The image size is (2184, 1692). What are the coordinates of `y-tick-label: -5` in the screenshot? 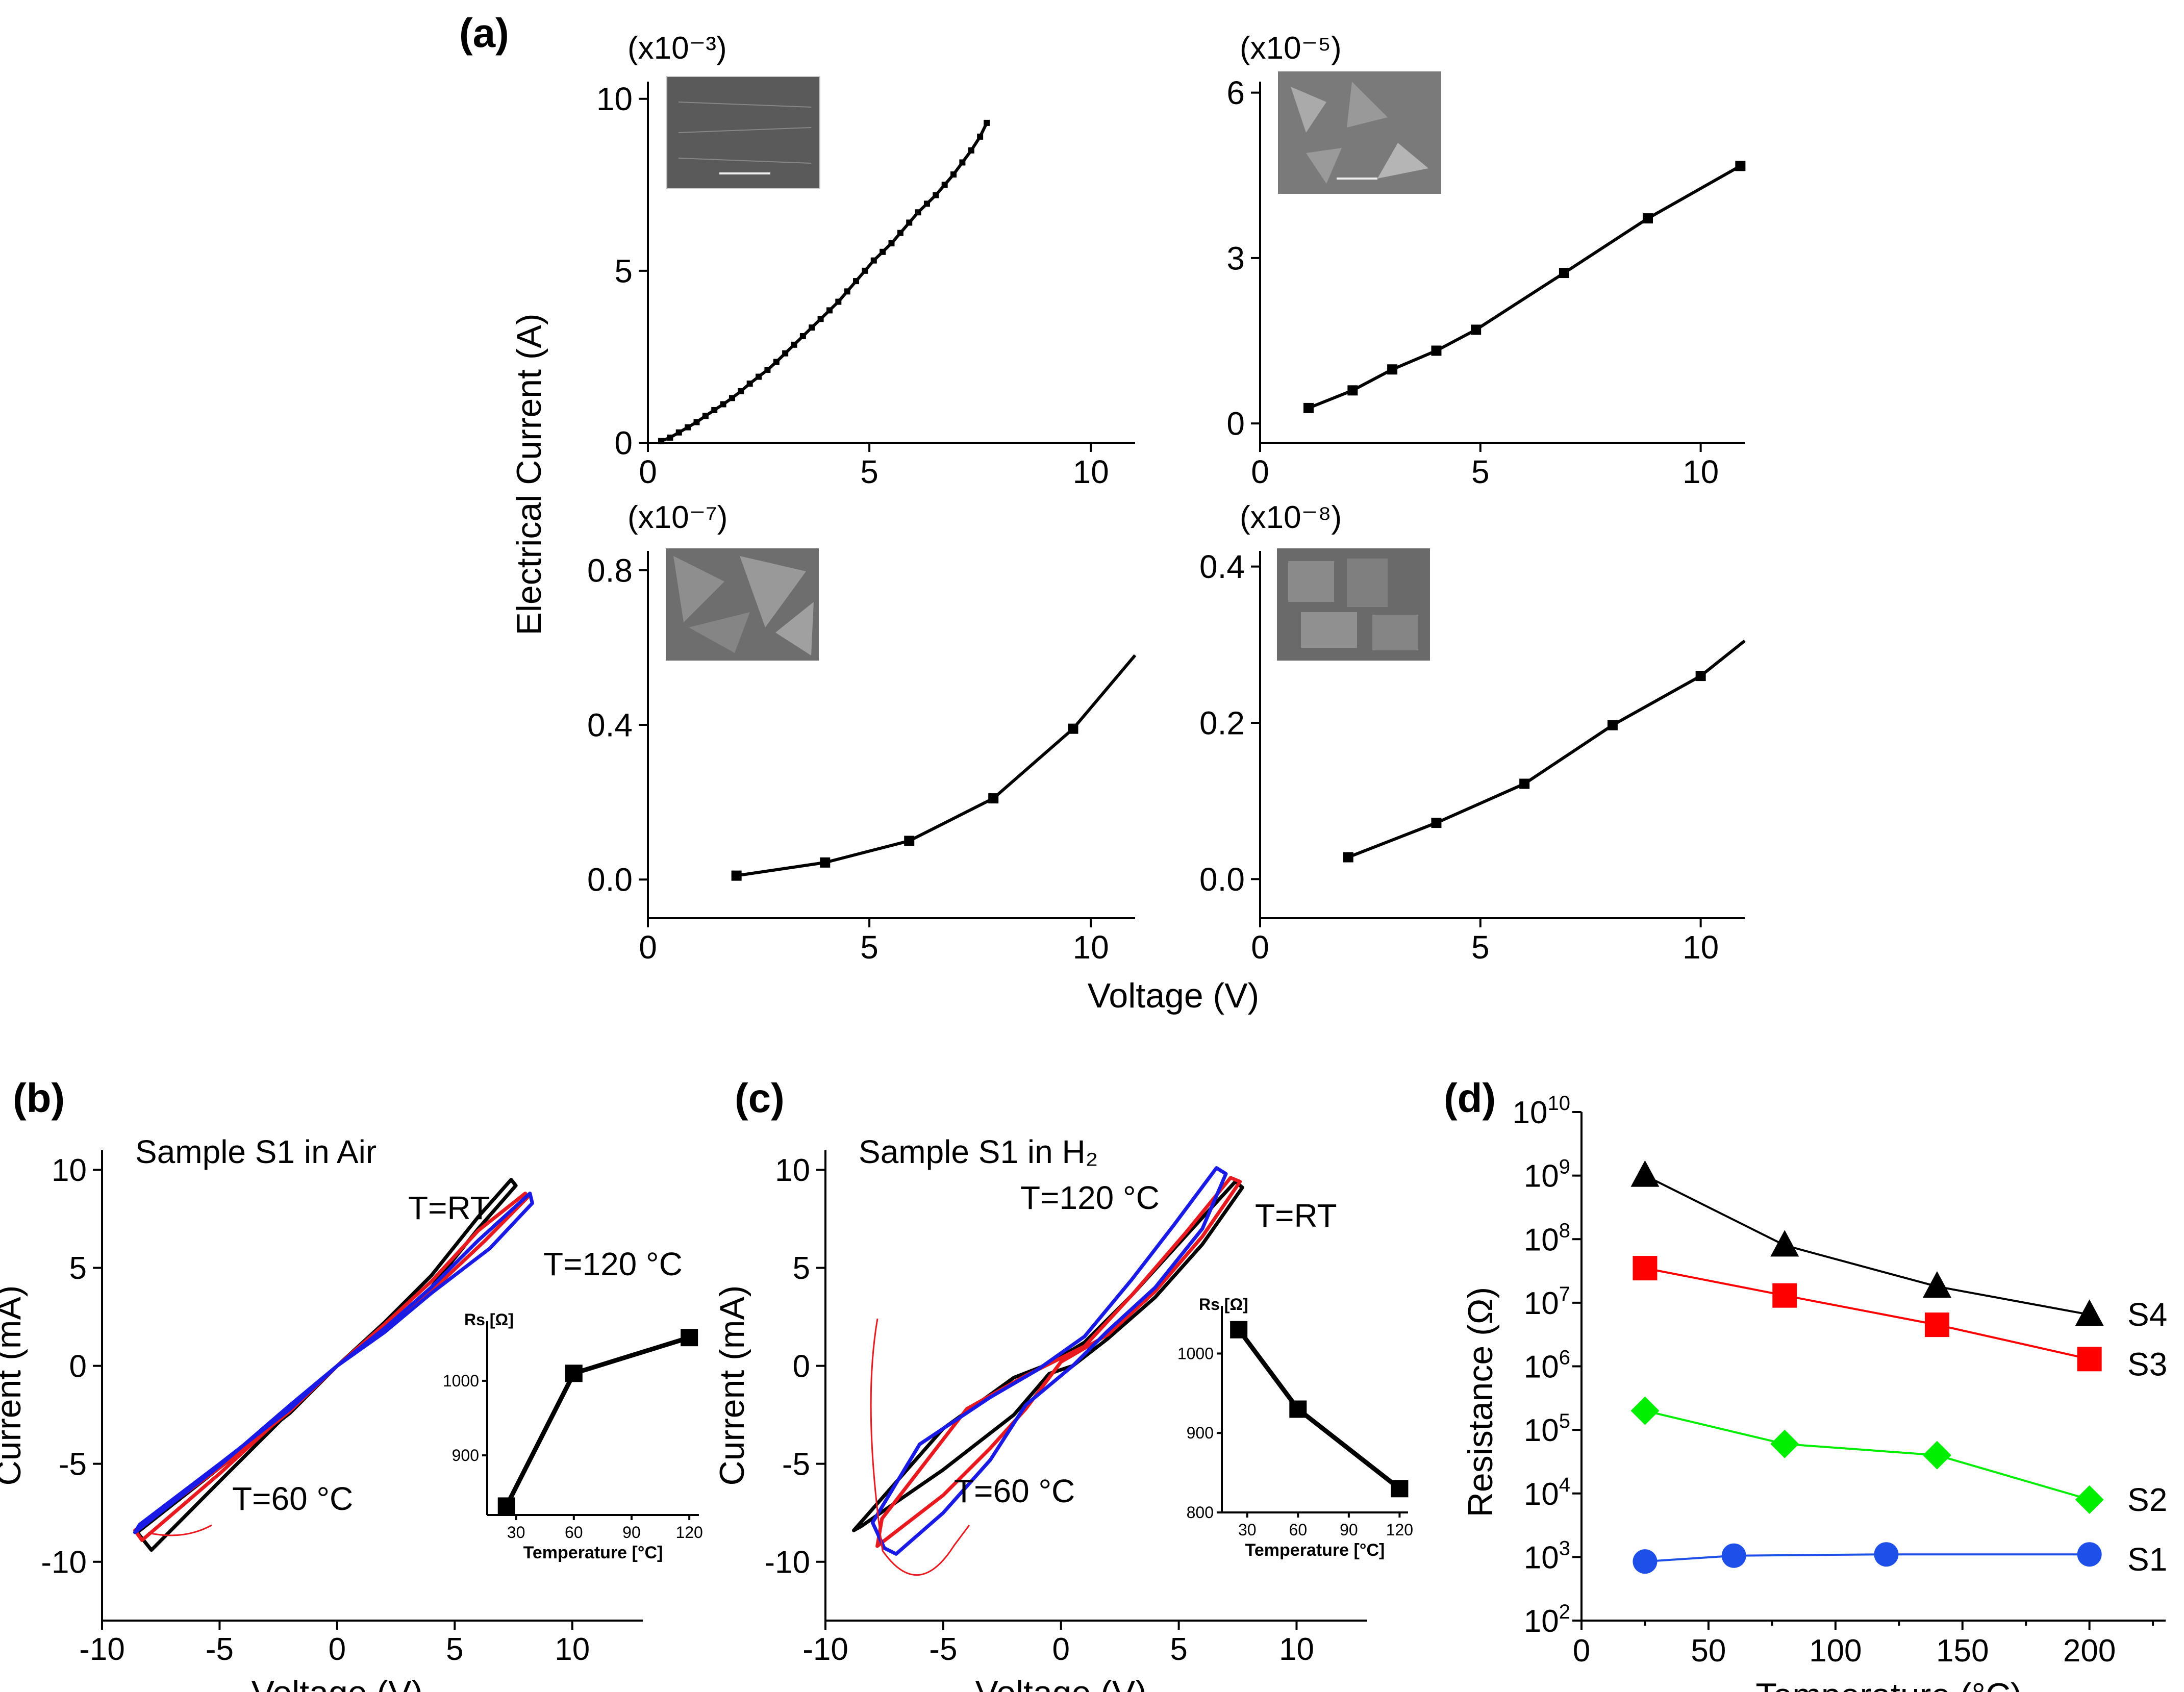 It's located at (796, 1464).